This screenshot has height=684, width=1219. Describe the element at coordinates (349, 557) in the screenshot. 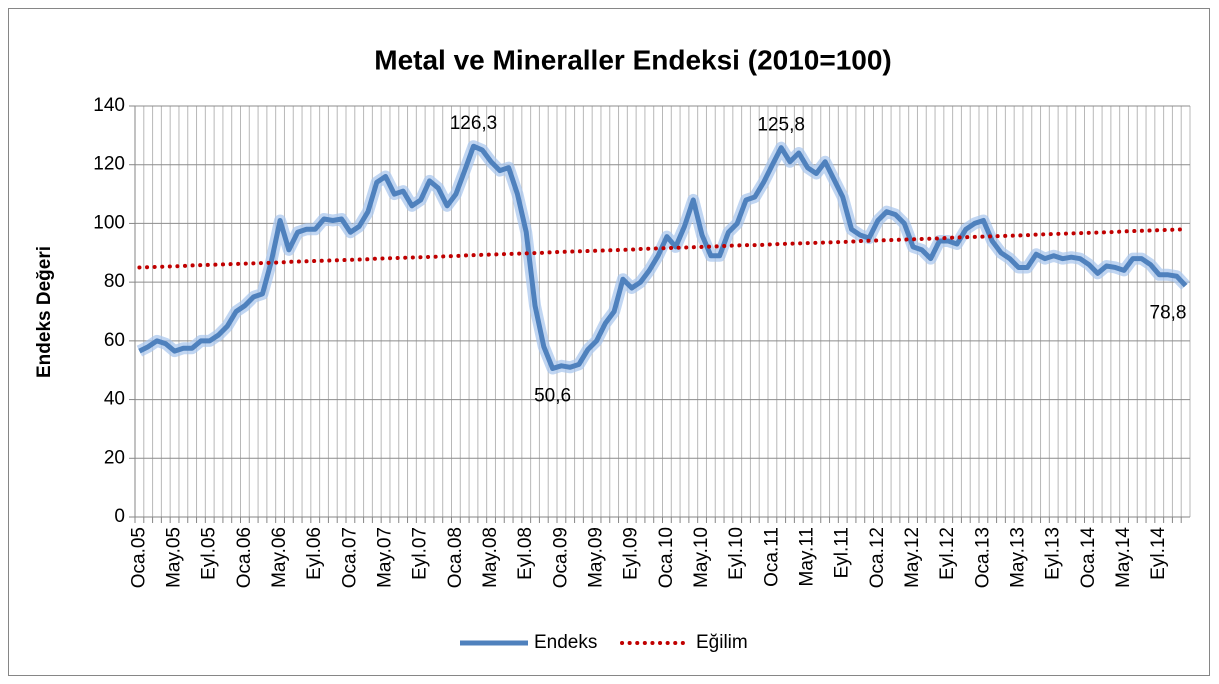

I see `x-tick-label: Oca.07` at that location.